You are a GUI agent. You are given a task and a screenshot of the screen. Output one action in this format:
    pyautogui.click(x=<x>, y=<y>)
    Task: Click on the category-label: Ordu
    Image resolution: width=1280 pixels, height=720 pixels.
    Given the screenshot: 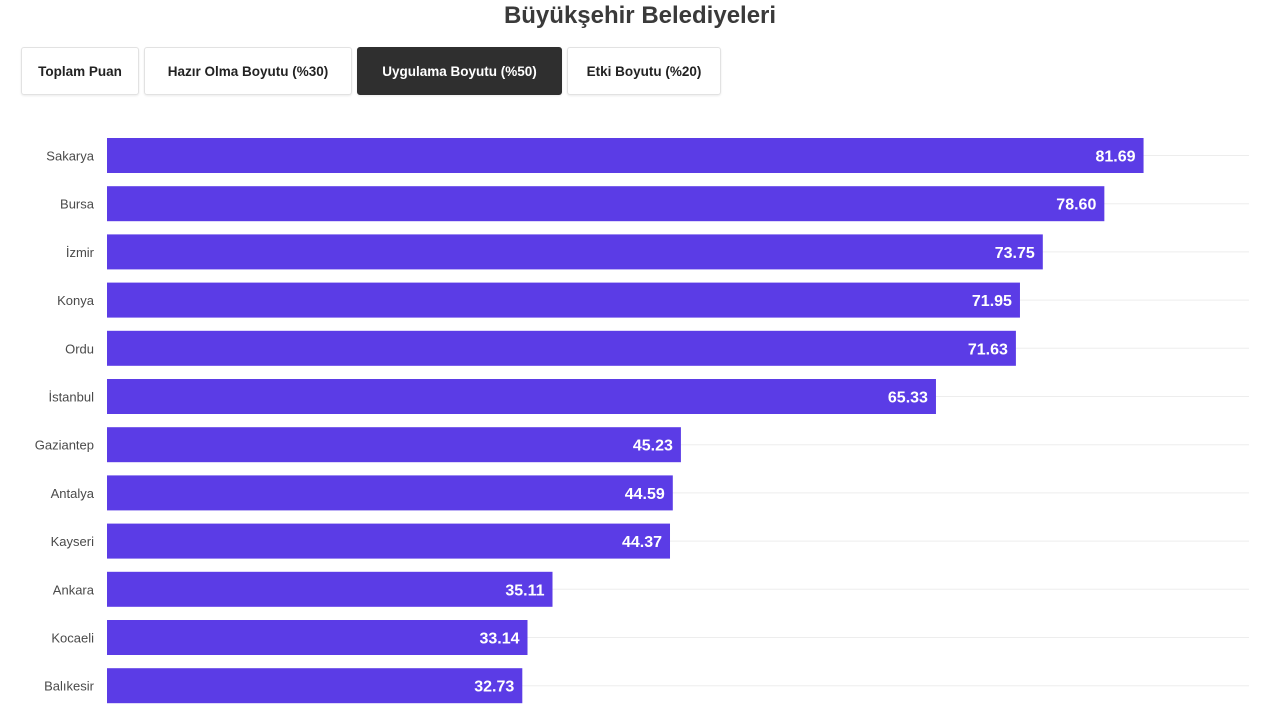 What is the action you would take?
    pyautogui.click(x=79, y=348)
    